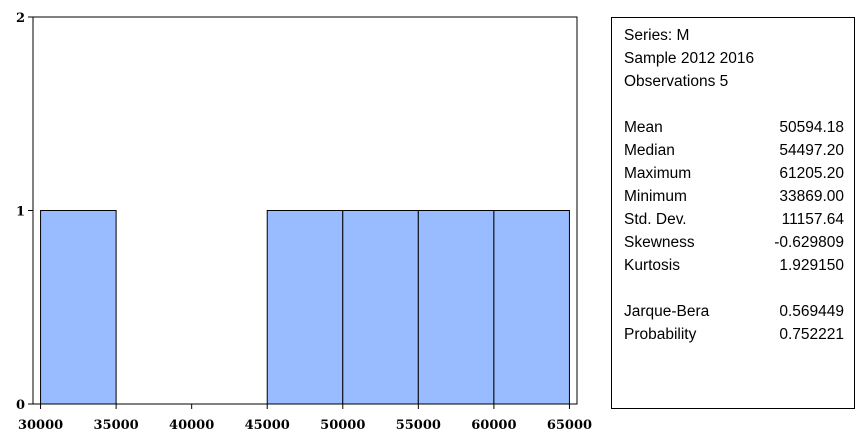 This screenshot has height=439, width=858. Describe the element at coordinates (40, 425) in the screenshot. I see `x-tick-label: 30000` at that location.